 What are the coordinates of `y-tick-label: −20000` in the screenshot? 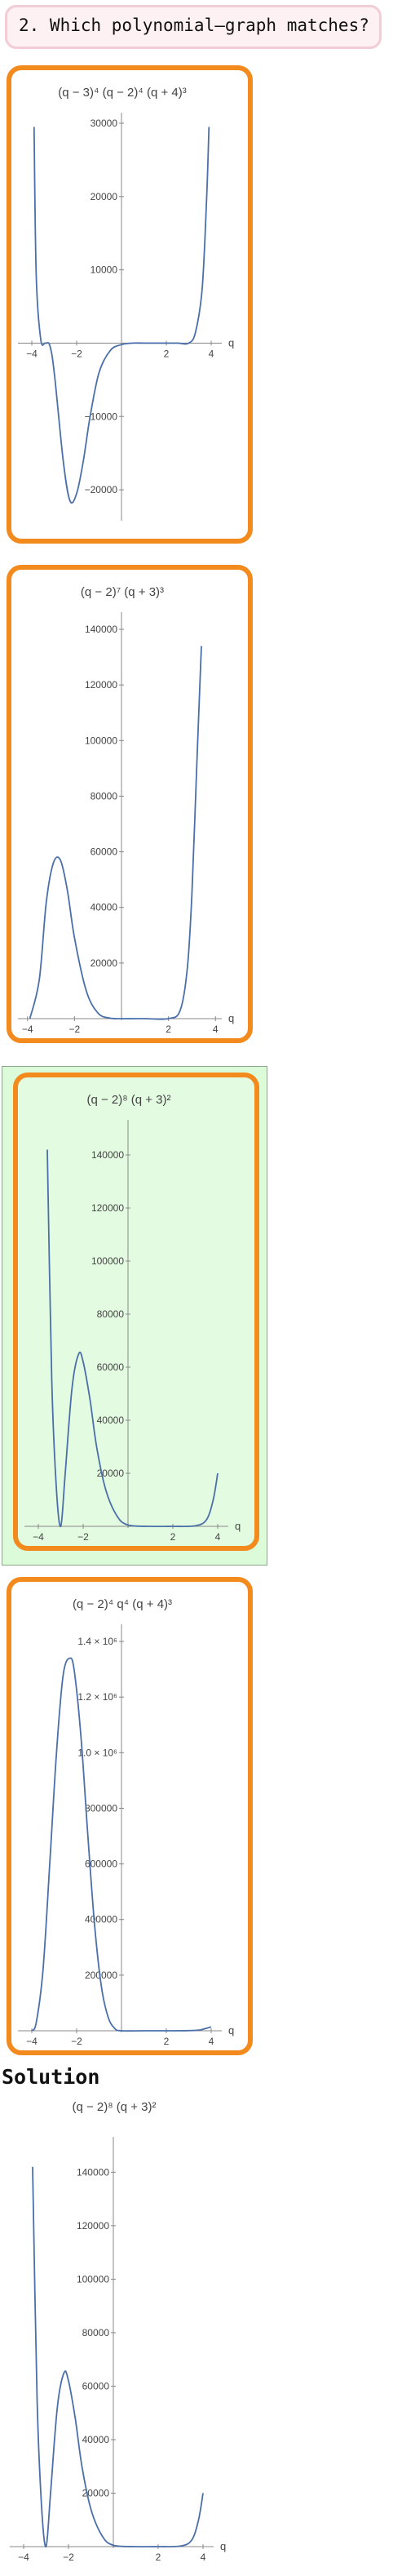 It's located at (101, 489).